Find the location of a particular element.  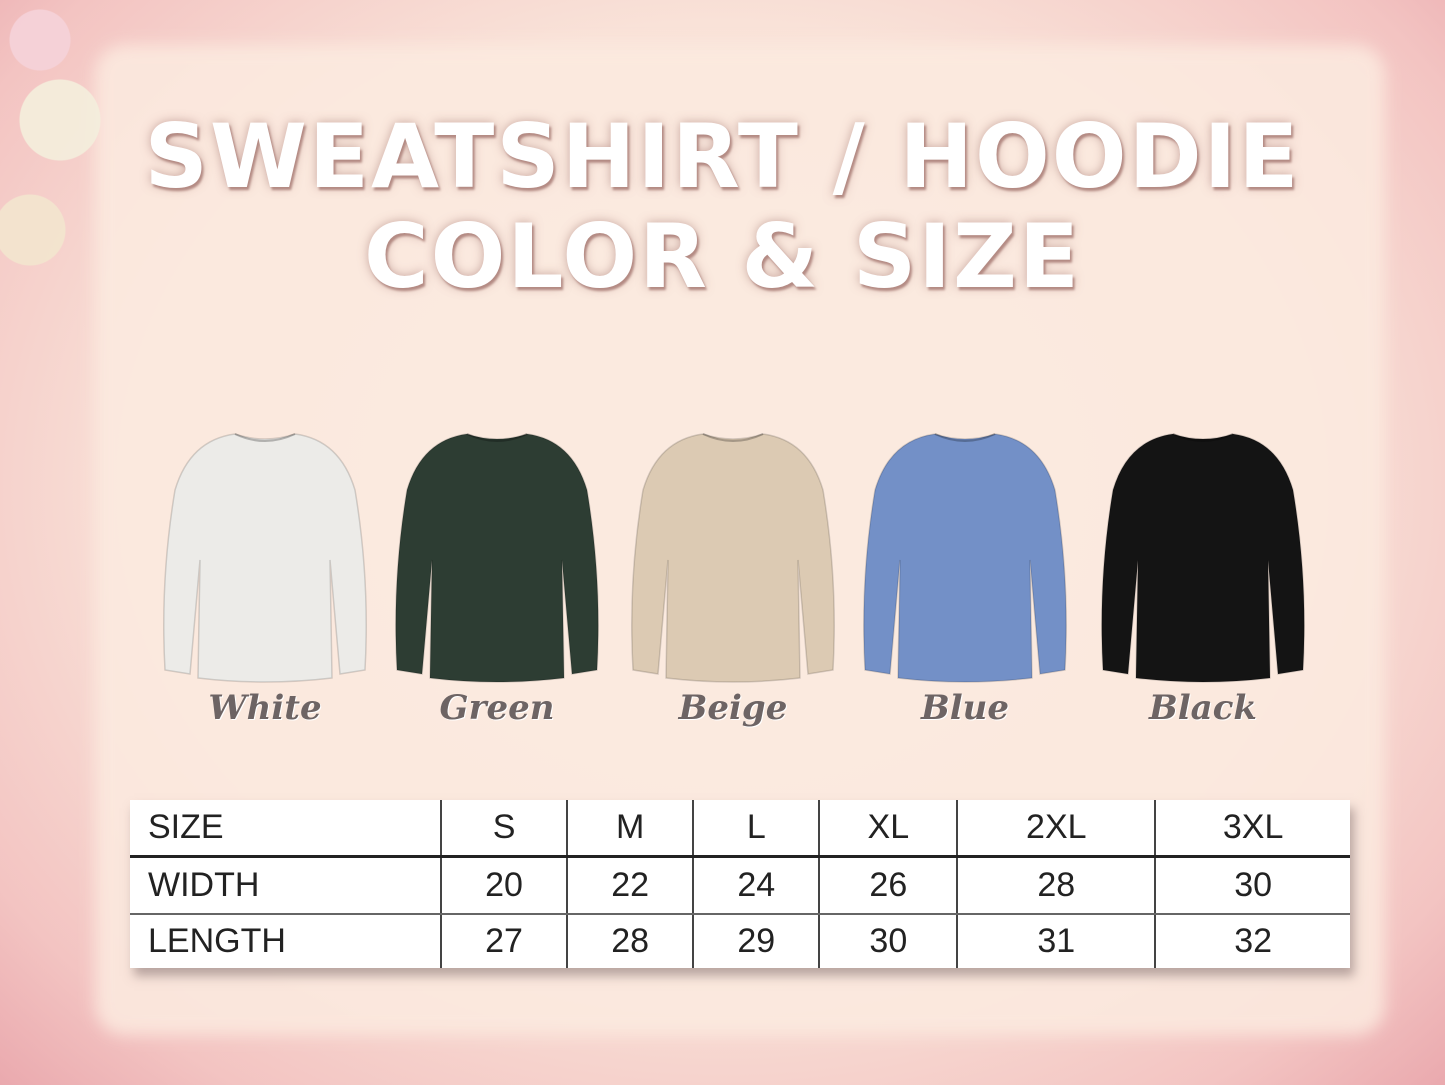

header-cell: SIZE is located at coordinates (285, 829).